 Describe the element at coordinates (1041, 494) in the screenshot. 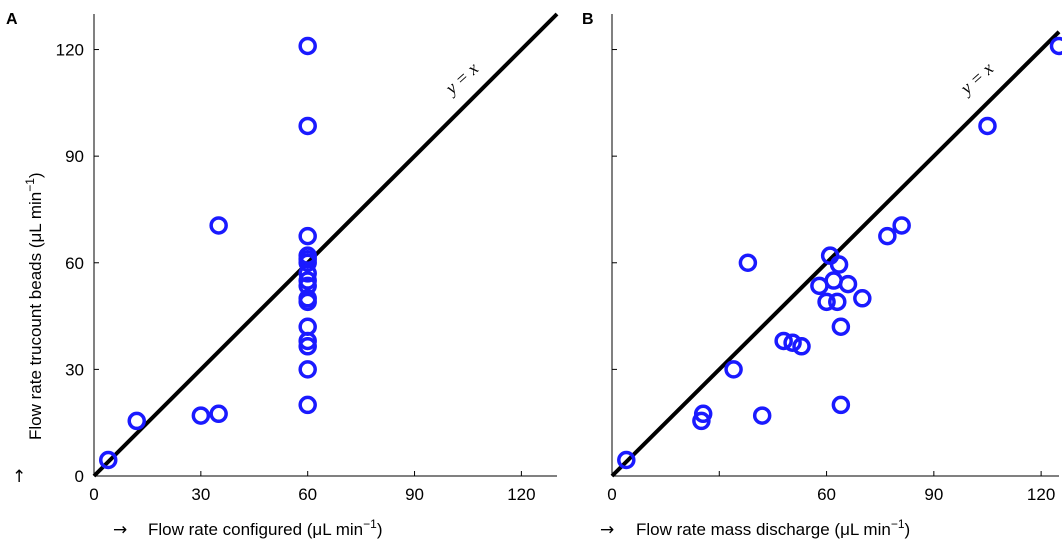

I see `panel-b-x-tick-label: 120` at that location.